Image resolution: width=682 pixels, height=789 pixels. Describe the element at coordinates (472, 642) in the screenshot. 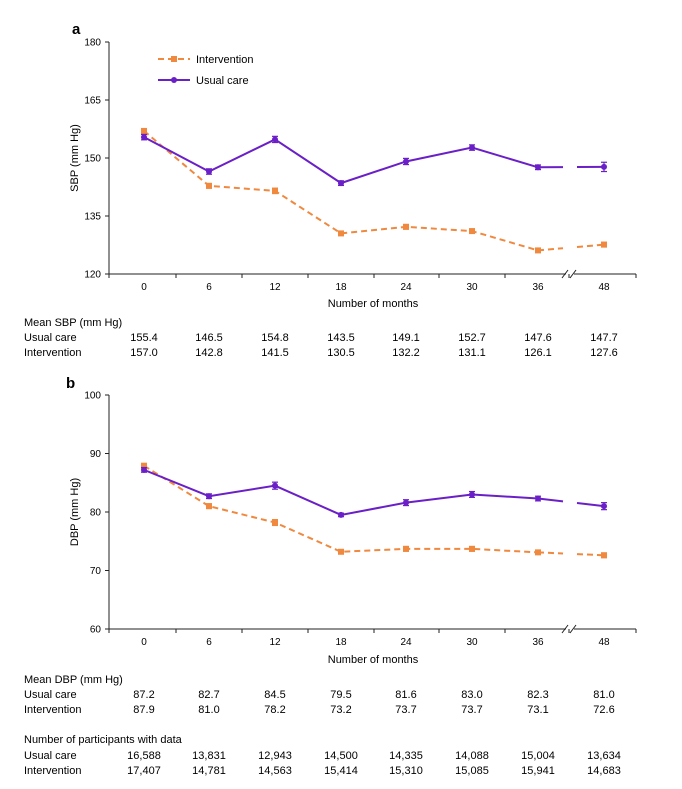

I see `panel-b-x-tick-label: 30` at that location.